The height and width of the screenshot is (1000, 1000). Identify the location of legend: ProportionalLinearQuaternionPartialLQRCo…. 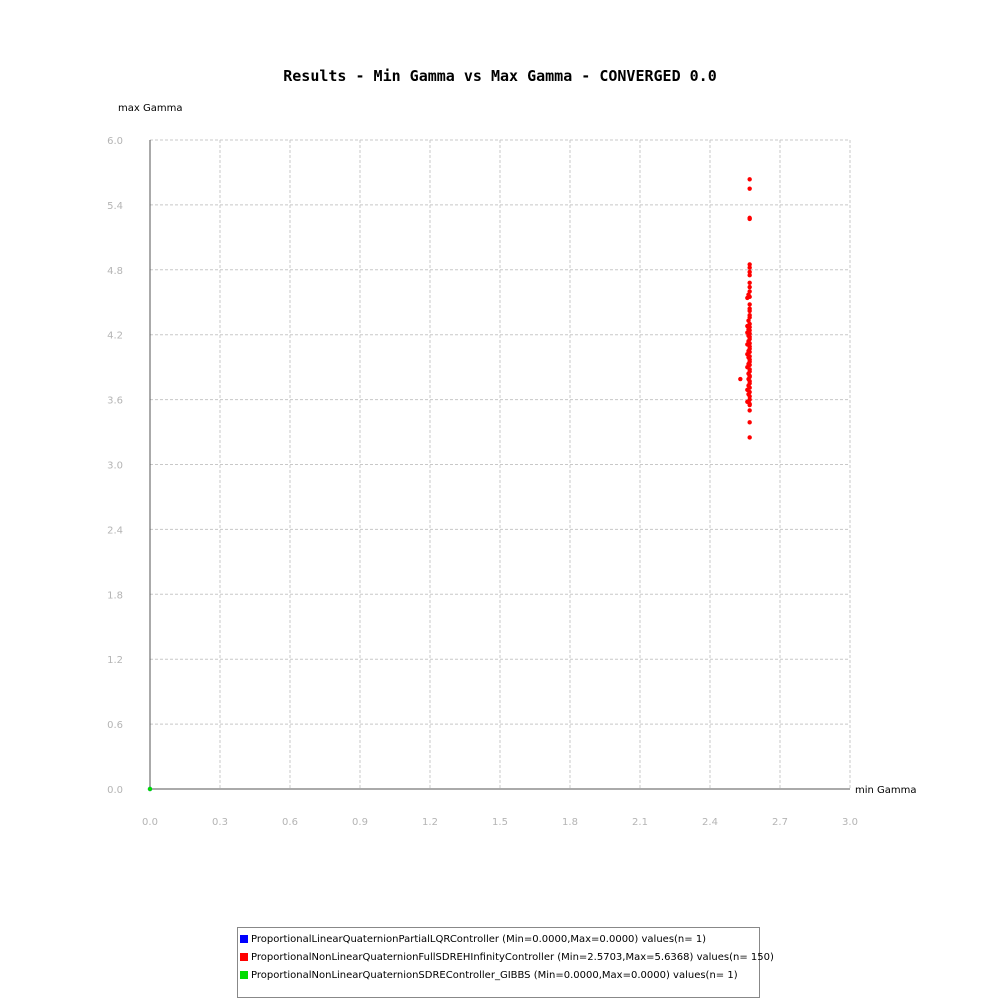
(505, 962).